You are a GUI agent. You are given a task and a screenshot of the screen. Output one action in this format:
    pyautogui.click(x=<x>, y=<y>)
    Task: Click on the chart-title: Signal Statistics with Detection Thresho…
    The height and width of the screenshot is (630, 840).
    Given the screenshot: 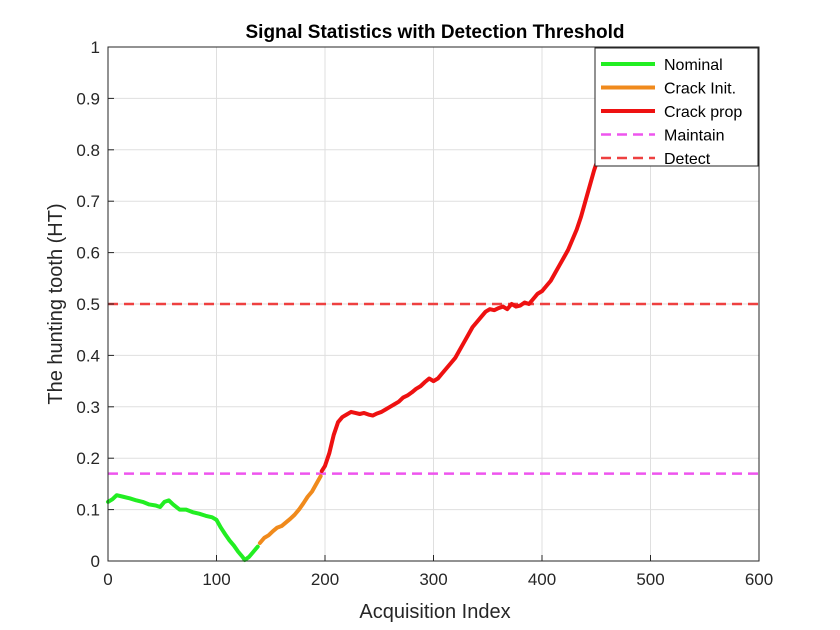 What is the action you would take?
    pyautogui.click(x=435, y=32)
    